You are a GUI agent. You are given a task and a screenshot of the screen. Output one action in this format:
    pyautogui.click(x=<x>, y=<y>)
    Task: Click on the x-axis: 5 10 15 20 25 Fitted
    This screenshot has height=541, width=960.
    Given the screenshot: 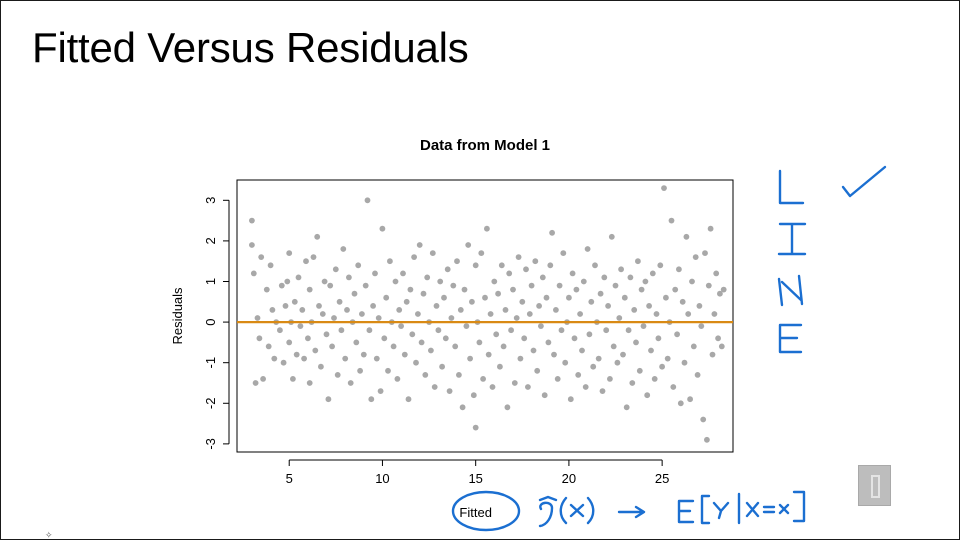 What is the action you would take?
    pyautogui.click(x=477, y=489)
    